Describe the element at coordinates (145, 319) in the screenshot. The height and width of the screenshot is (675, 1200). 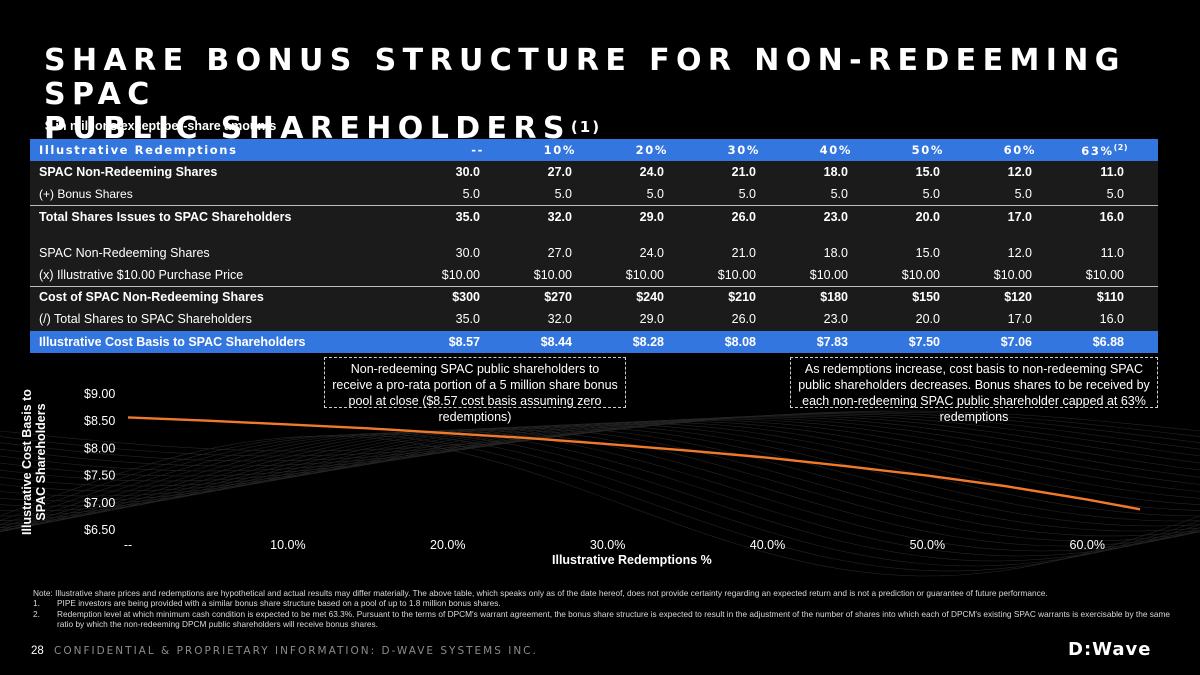
I see `table-row-label: (/) Total Shares to SPAC Shareholders` at that location.